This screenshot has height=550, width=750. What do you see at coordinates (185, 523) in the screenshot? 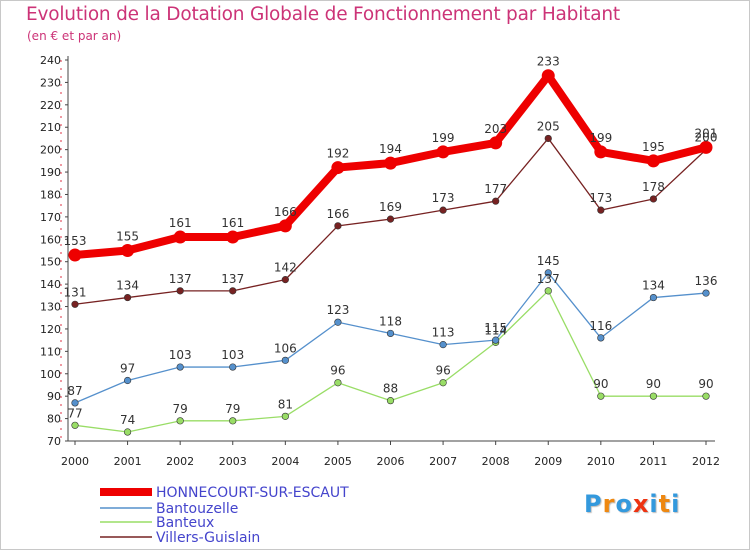
I see `legend-label-banteux: Banteux` at bounding box center [185, 523].